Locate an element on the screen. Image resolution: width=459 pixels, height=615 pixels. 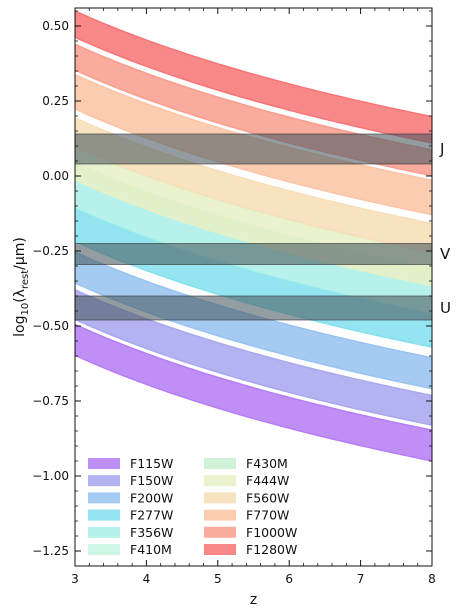
reference-band-label-v: V is located at coordinates (445, 254).